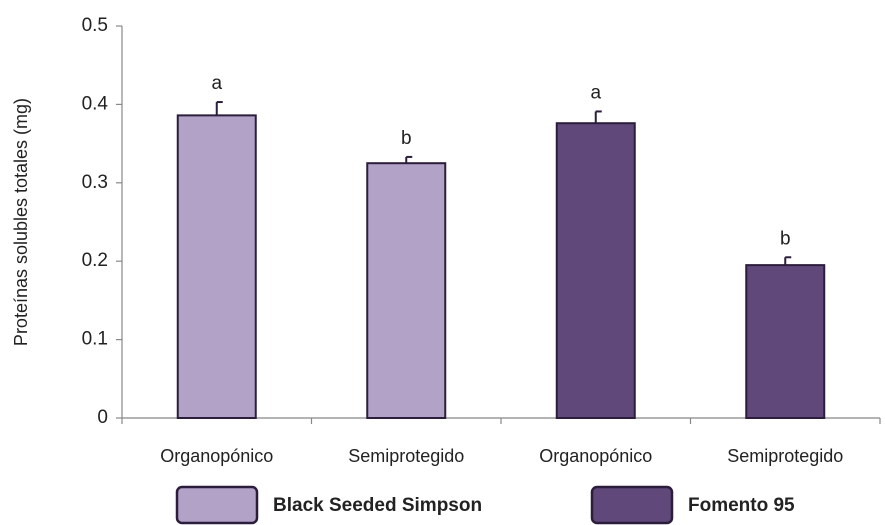  What do you see at coordinates (741, 505) in the screenshot?
I see `legend-label: Fomento 95` at bounding box center [741, 505].